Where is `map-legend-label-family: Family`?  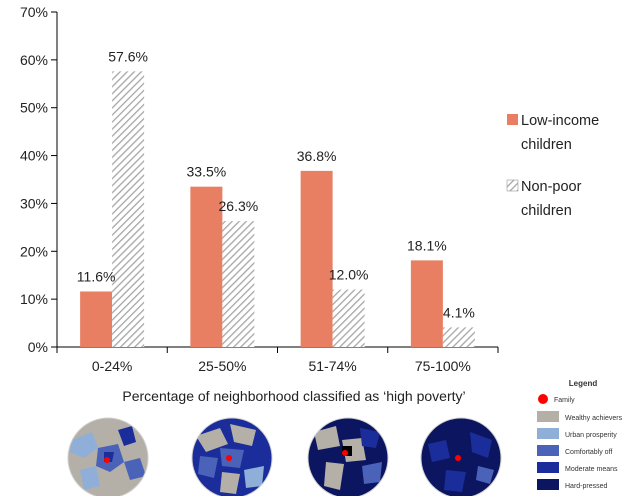
map-legend-label-family: Family is located at coordinates (564, 400).